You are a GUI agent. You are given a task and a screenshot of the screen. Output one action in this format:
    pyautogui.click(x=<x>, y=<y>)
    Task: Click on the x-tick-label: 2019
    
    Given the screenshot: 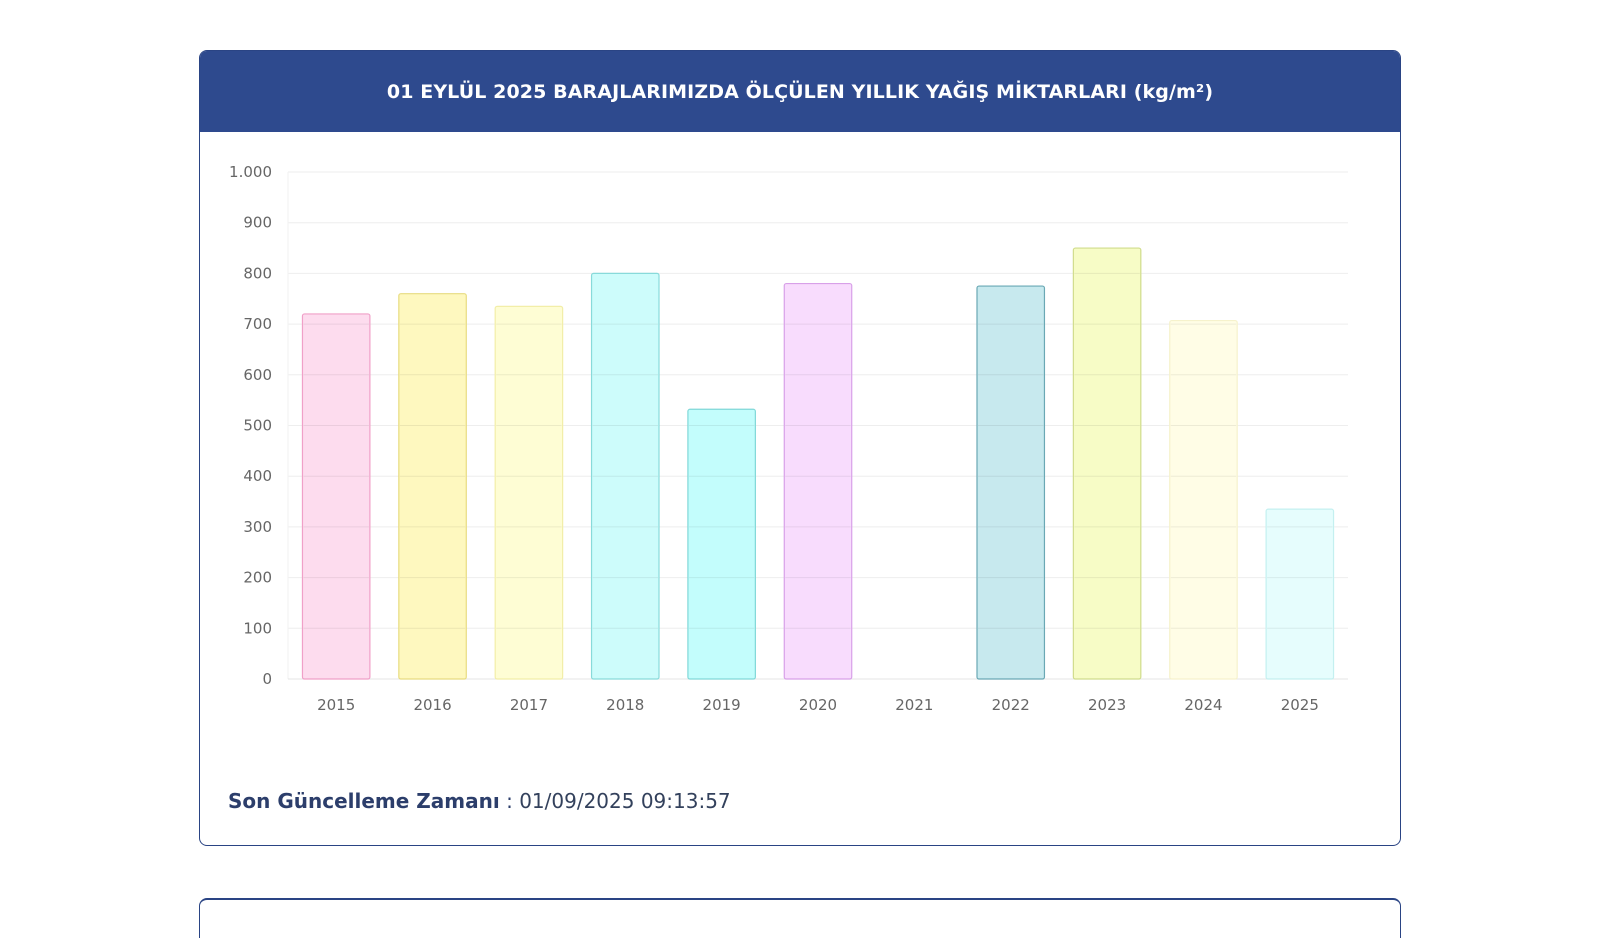 What is the action you would take?
    pyautogui.click(x=722, y=705)
    